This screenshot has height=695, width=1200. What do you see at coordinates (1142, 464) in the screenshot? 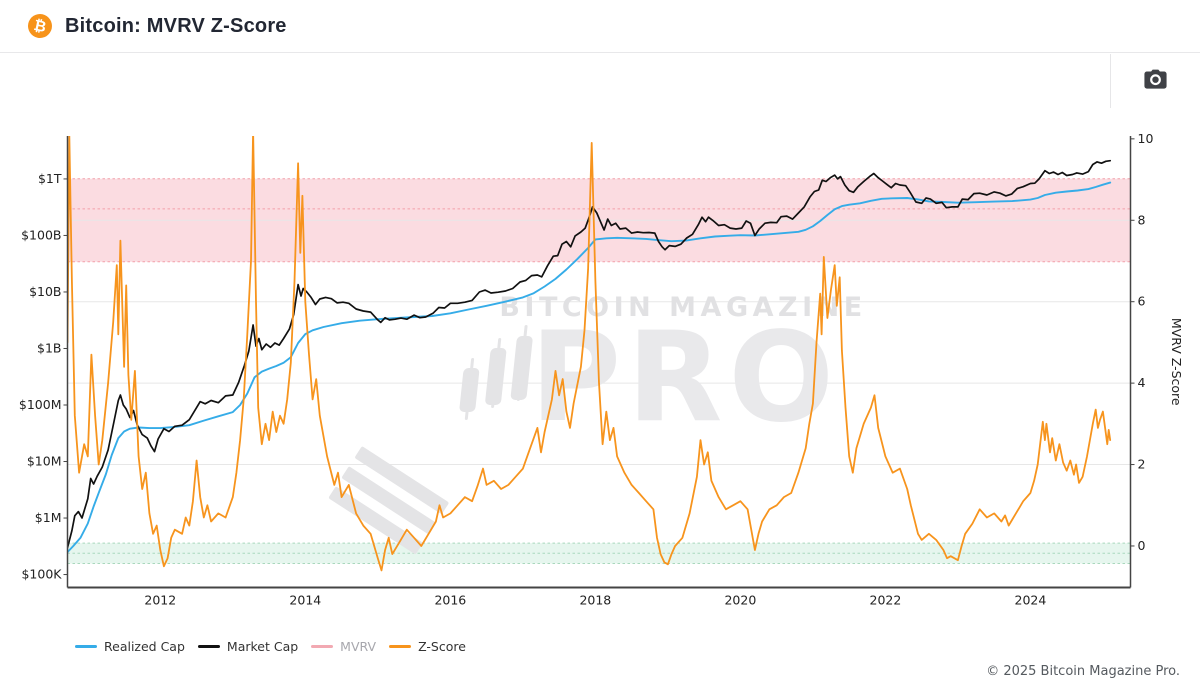
I see `y-right-tick-label: 2` at bounding box center [1142, 464].